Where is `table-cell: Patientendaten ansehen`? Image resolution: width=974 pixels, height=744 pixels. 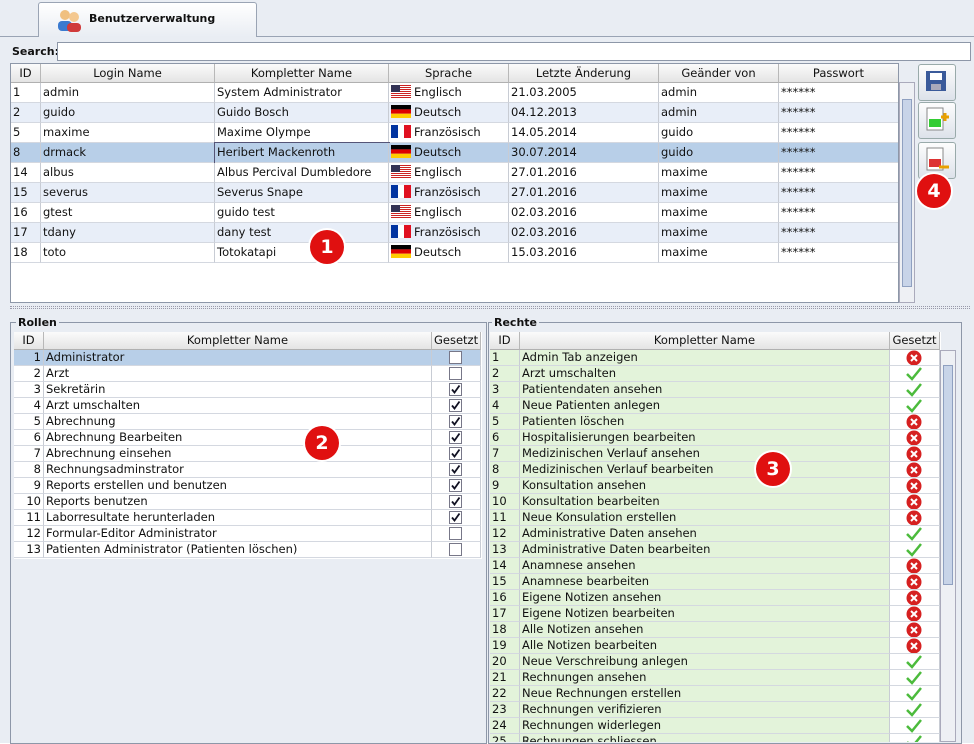 table-cell: Patientendaten ansehen is located at coordinates (705, 390).